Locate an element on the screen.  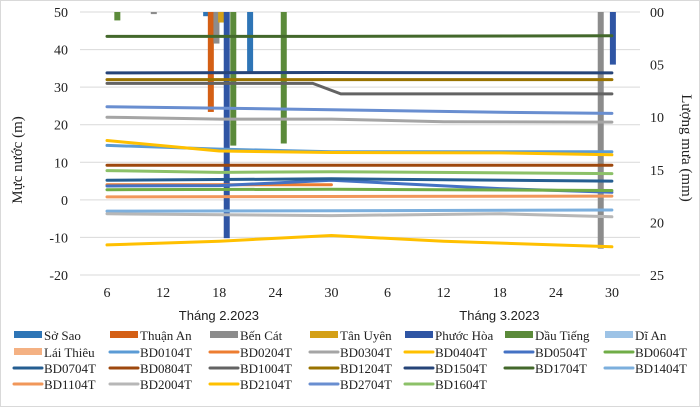
legend-label: BD0404T is located at coordinates (461, 352).